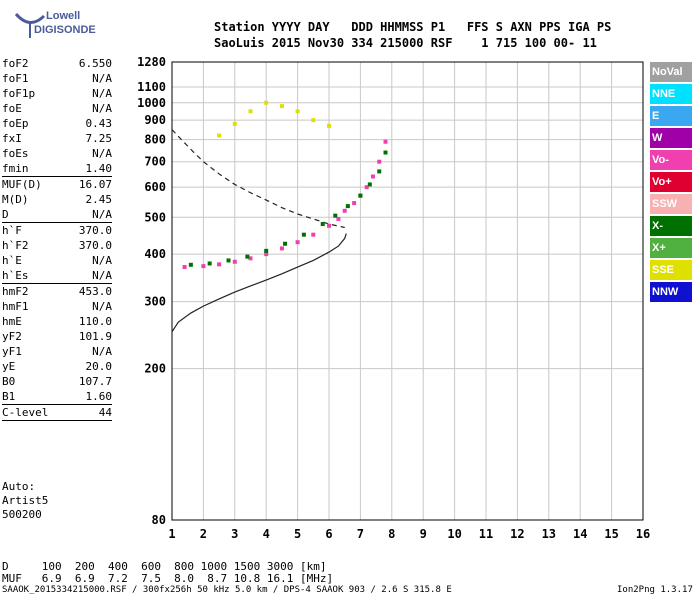 The width and height of the screenshot is (700, 600). What do you see at coordinates (57, 276) in the screenshot?
I see `param-row: h`Es N/A` at bounding box center [57, 276].